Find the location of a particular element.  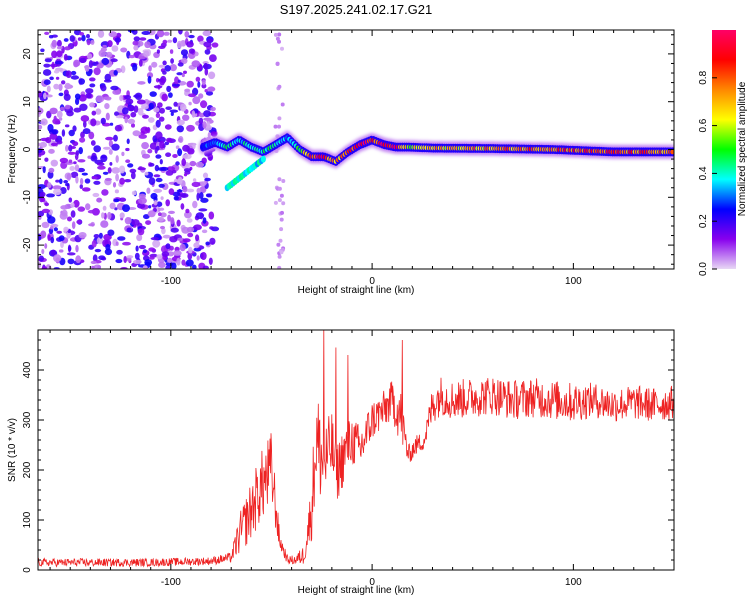

snr-xlabel: Height of straight line (km) is located at coordinates (356, 590).